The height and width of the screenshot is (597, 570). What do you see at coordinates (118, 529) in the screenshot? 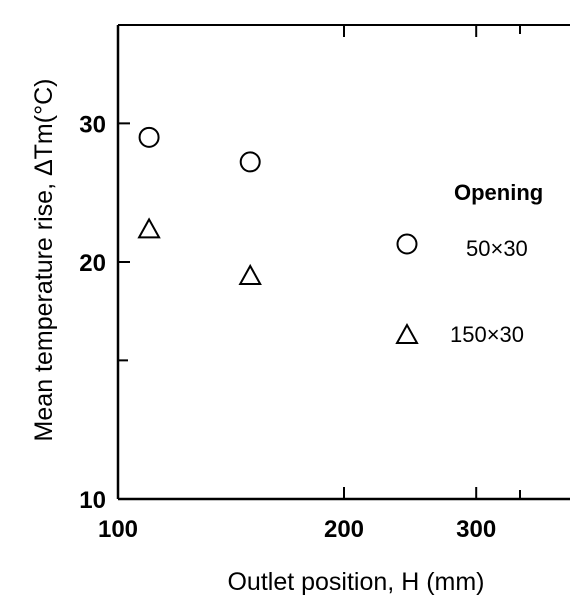
I see `x-tick-label: 100` at bounding box center [118, 529].